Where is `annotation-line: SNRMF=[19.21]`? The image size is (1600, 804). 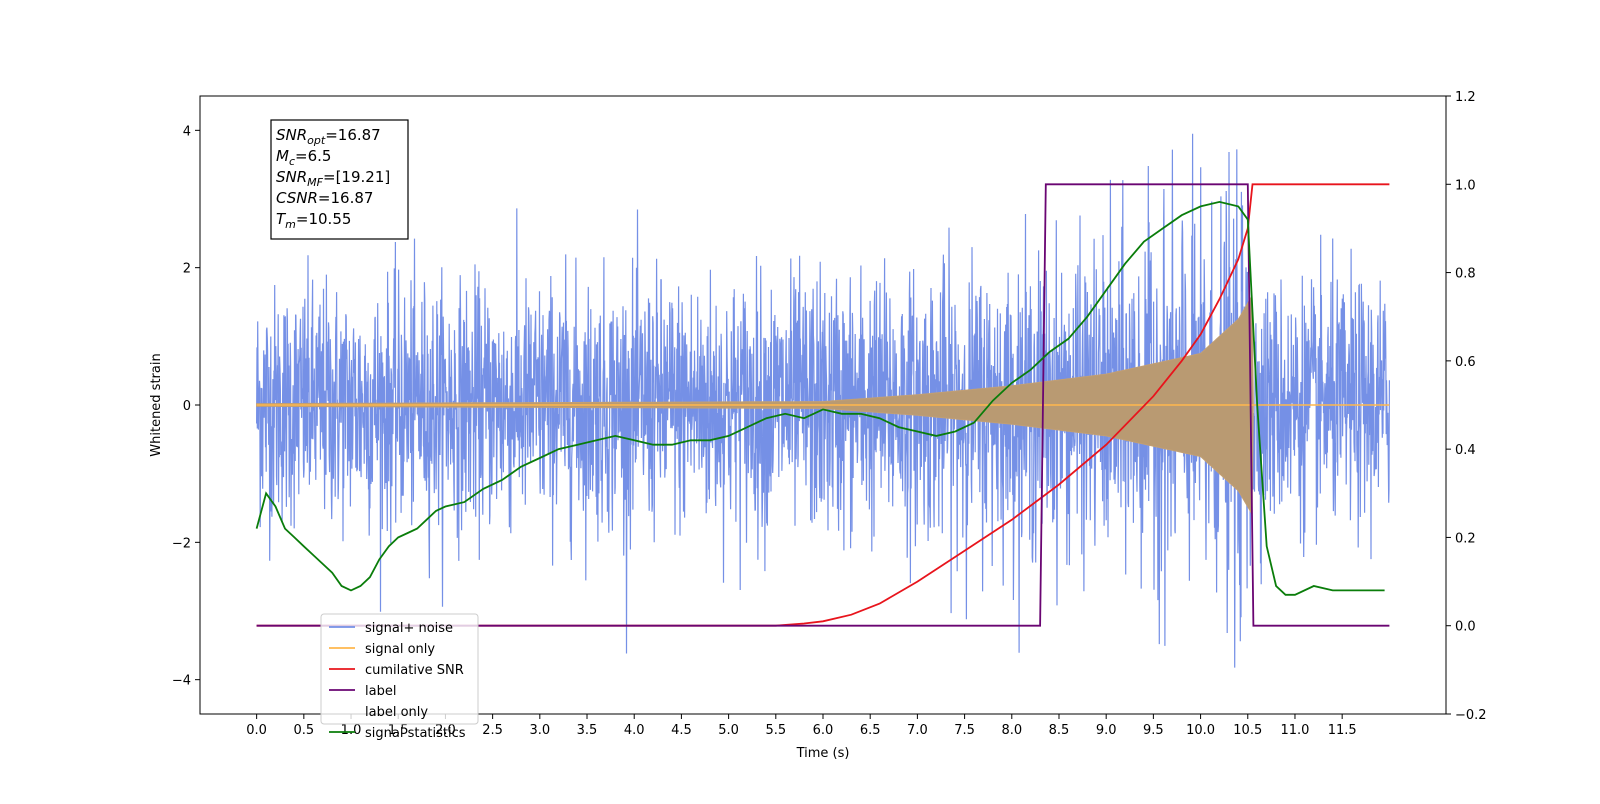 annotation-line: SNRMF=[19.21] is located at coordinates (333, 178).